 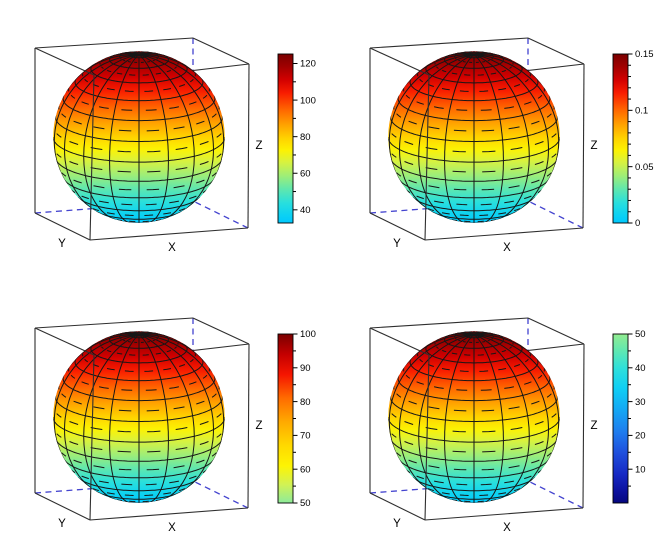 I want to click on colorbar-tick-label: 70, so click(x=305, y=436).